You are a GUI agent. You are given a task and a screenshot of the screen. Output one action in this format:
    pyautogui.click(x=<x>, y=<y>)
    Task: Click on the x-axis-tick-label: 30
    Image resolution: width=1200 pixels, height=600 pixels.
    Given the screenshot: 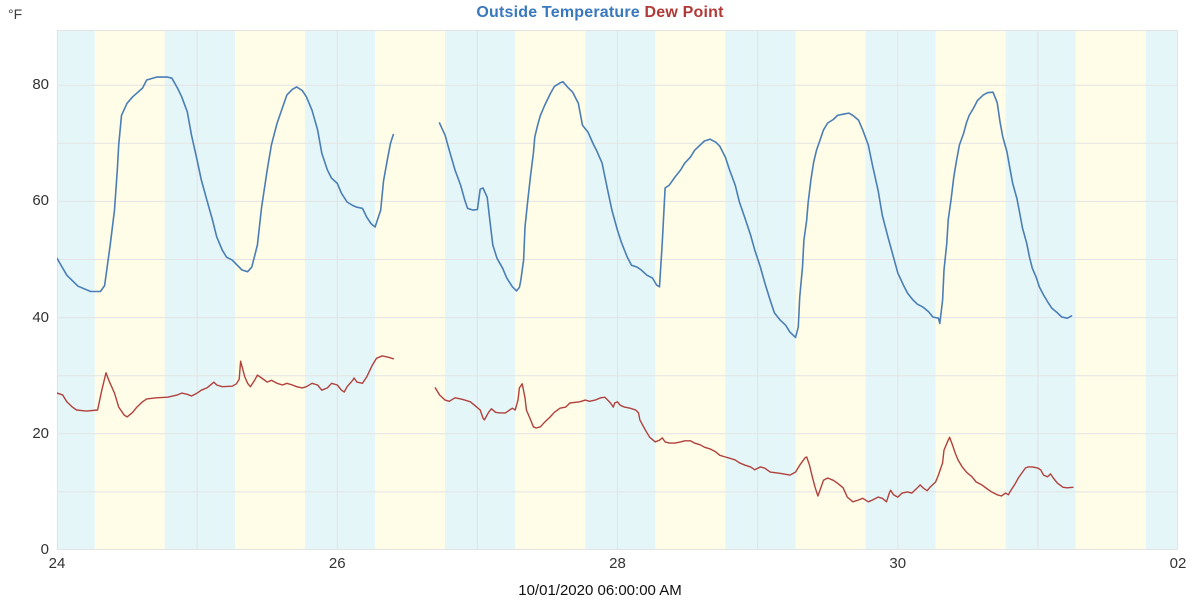 What is the action you would take?
    pyautogui.click(x=898, y=563)
    